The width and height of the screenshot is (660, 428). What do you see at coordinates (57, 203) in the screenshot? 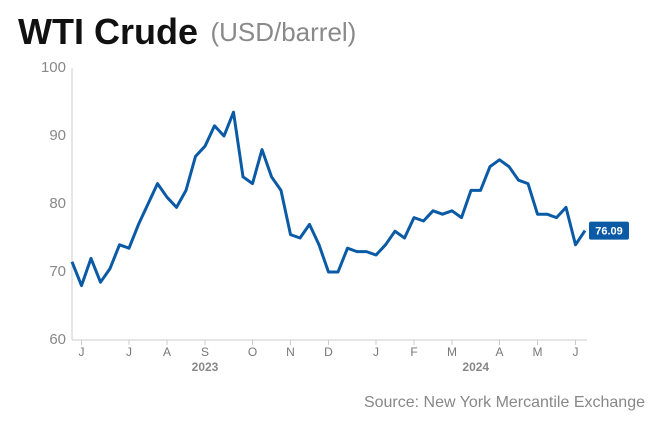
I see `y-tick-label: 80` at bounding box center [57, 203].